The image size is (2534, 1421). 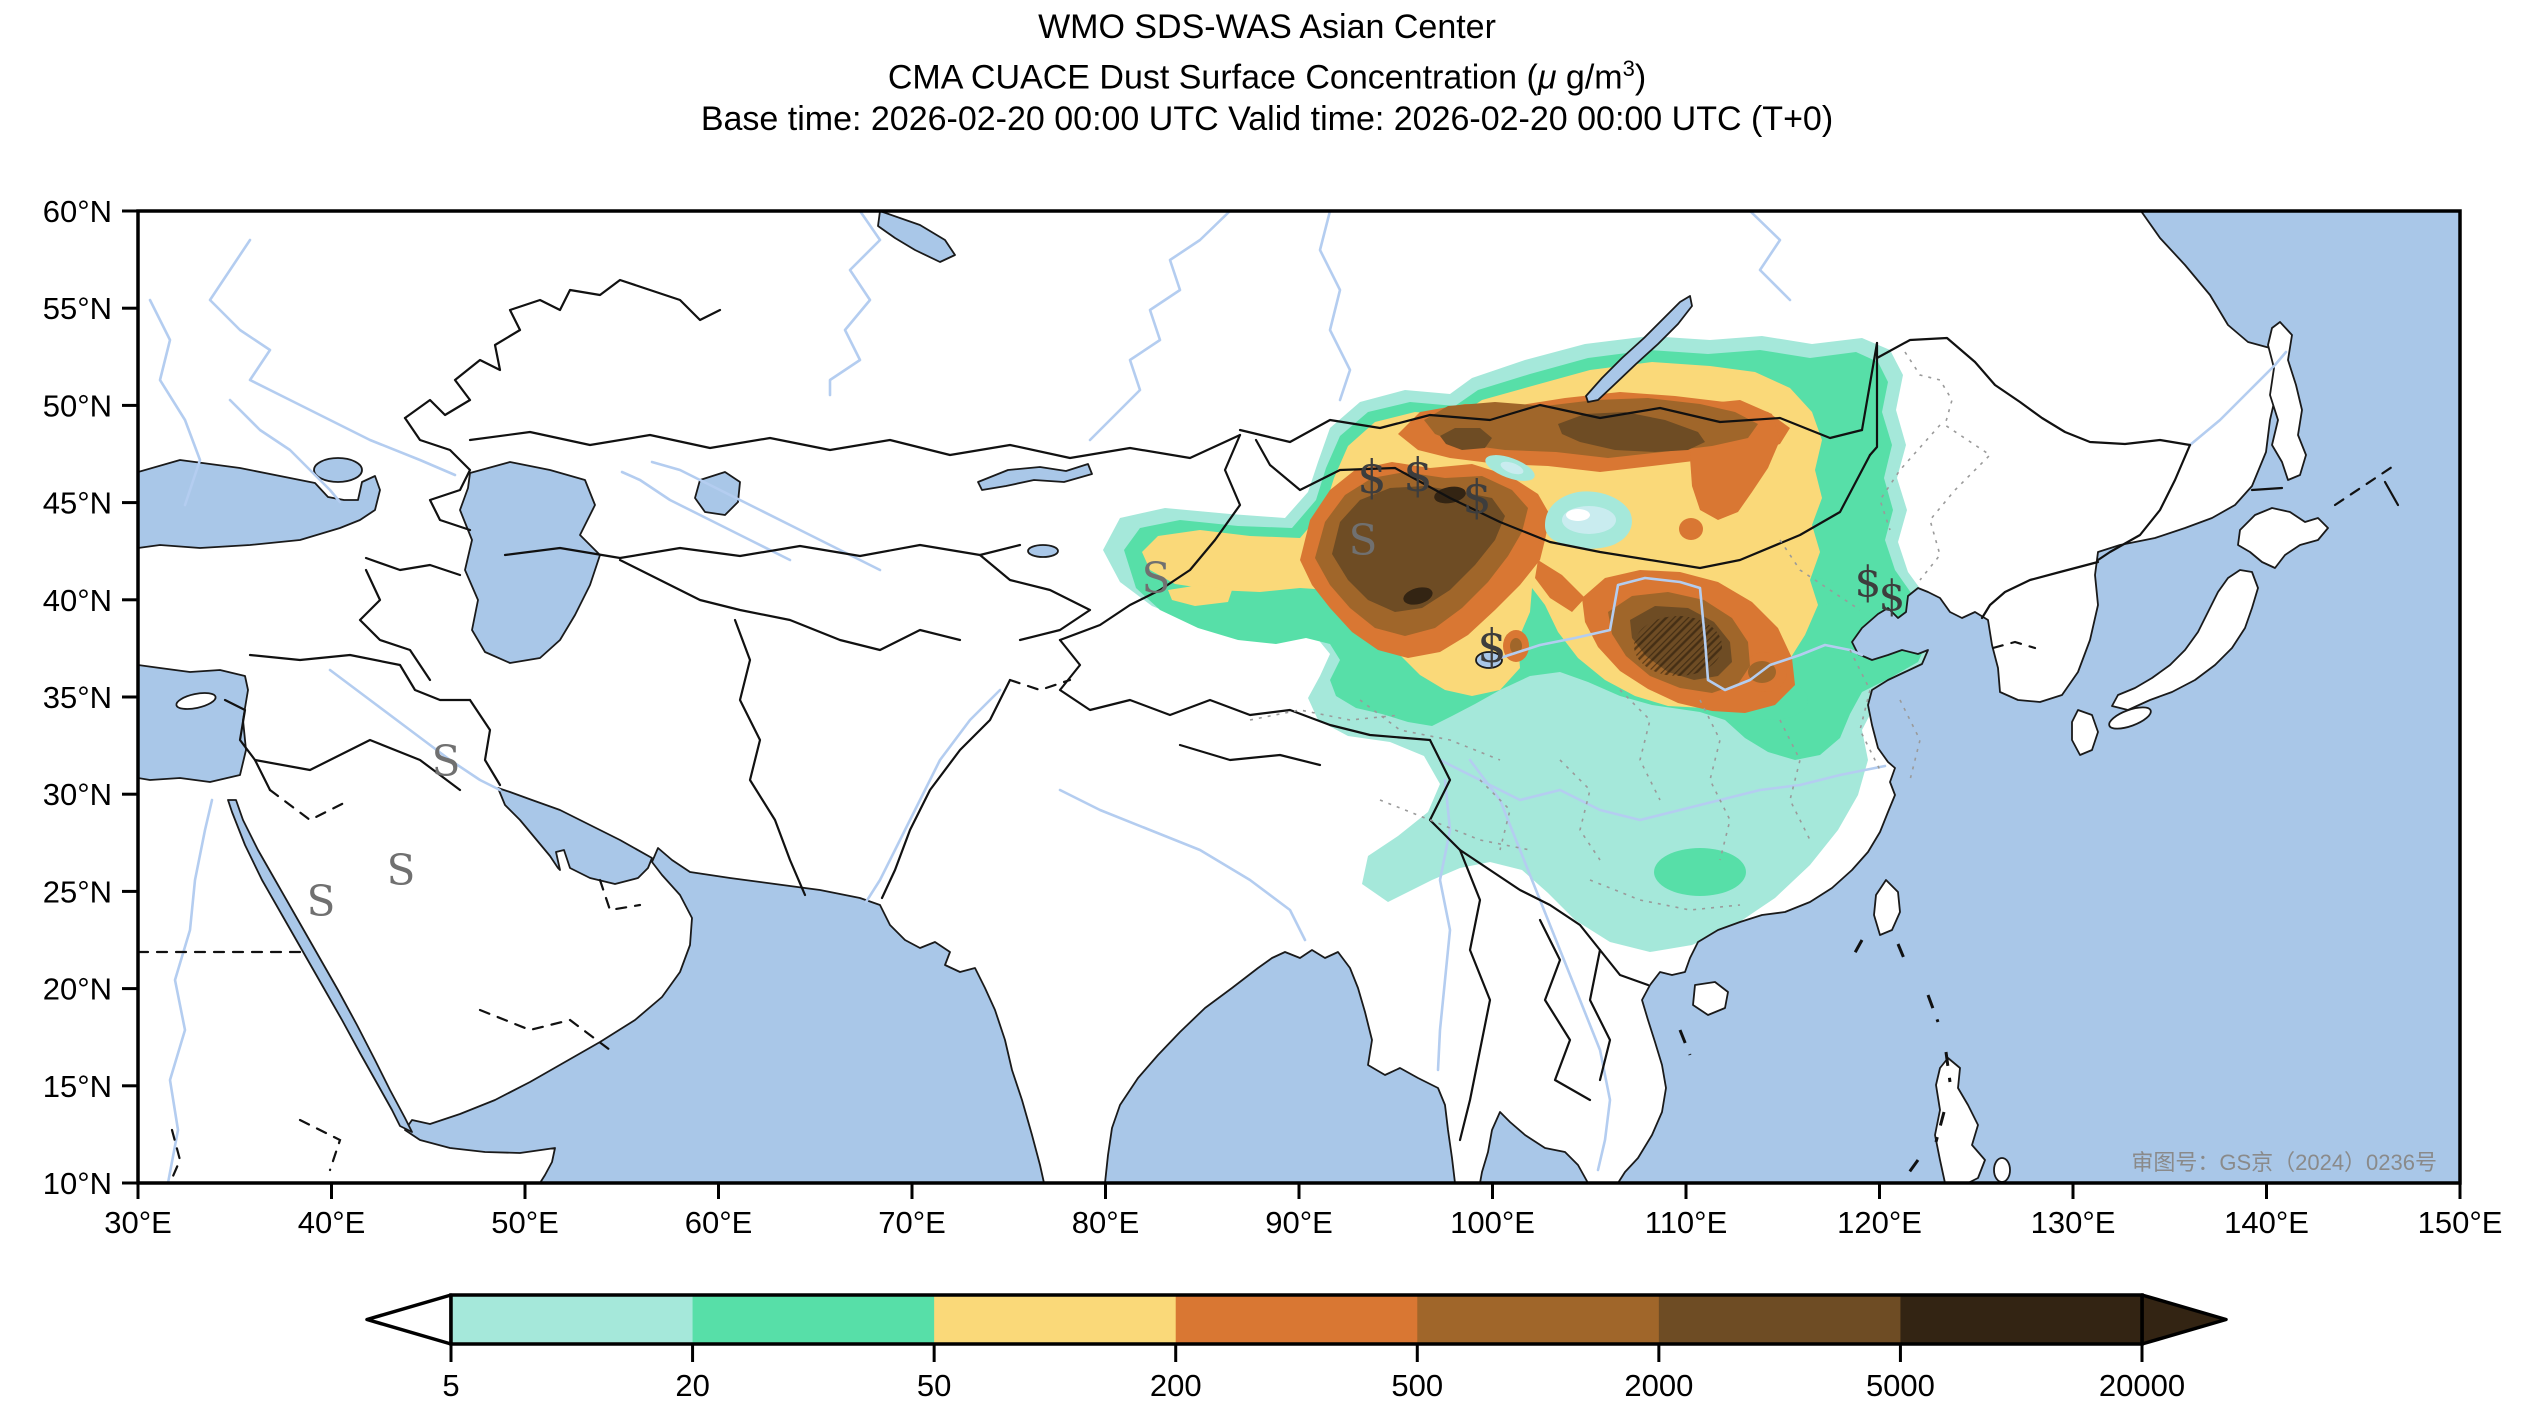 What do you see at coordinates (1299, 1222) in the screenshot?
I see `x-tick-label: 90°E` at bounding box center [1299, 1222].